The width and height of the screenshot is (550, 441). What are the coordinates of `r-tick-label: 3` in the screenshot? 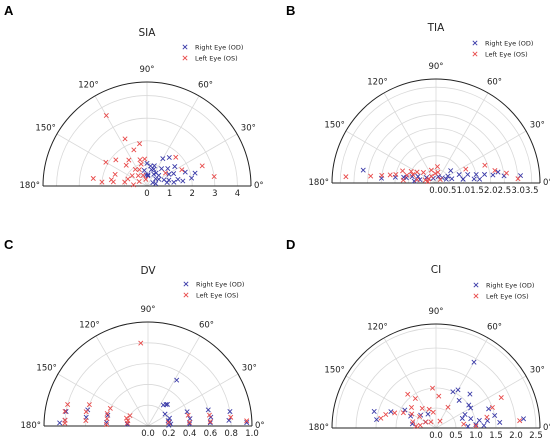 It's located at (214, 194).